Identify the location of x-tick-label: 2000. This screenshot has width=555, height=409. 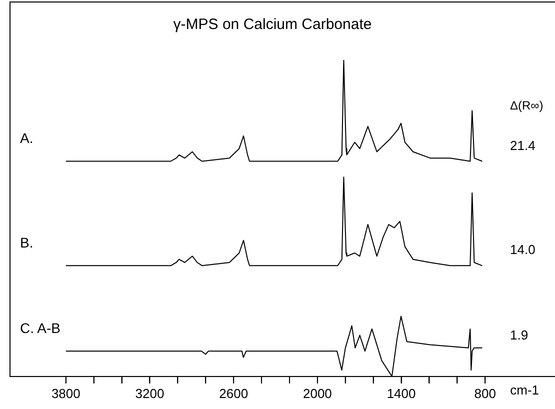
(317, 393).